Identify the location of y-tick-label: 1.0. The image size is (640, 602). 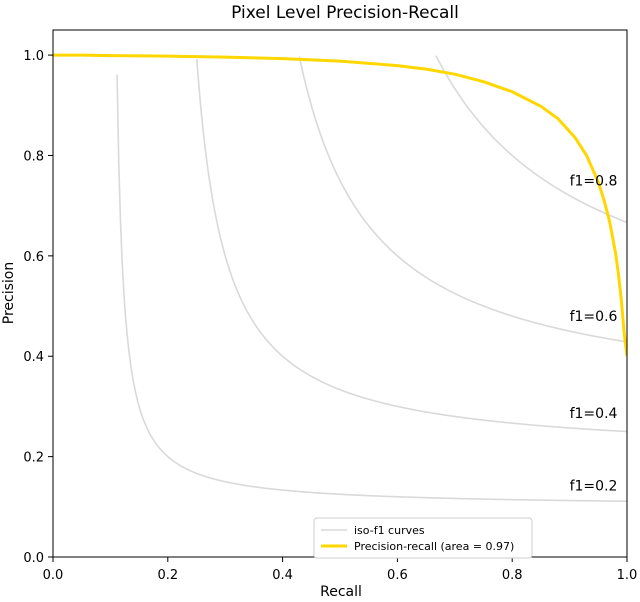
(33, 56).